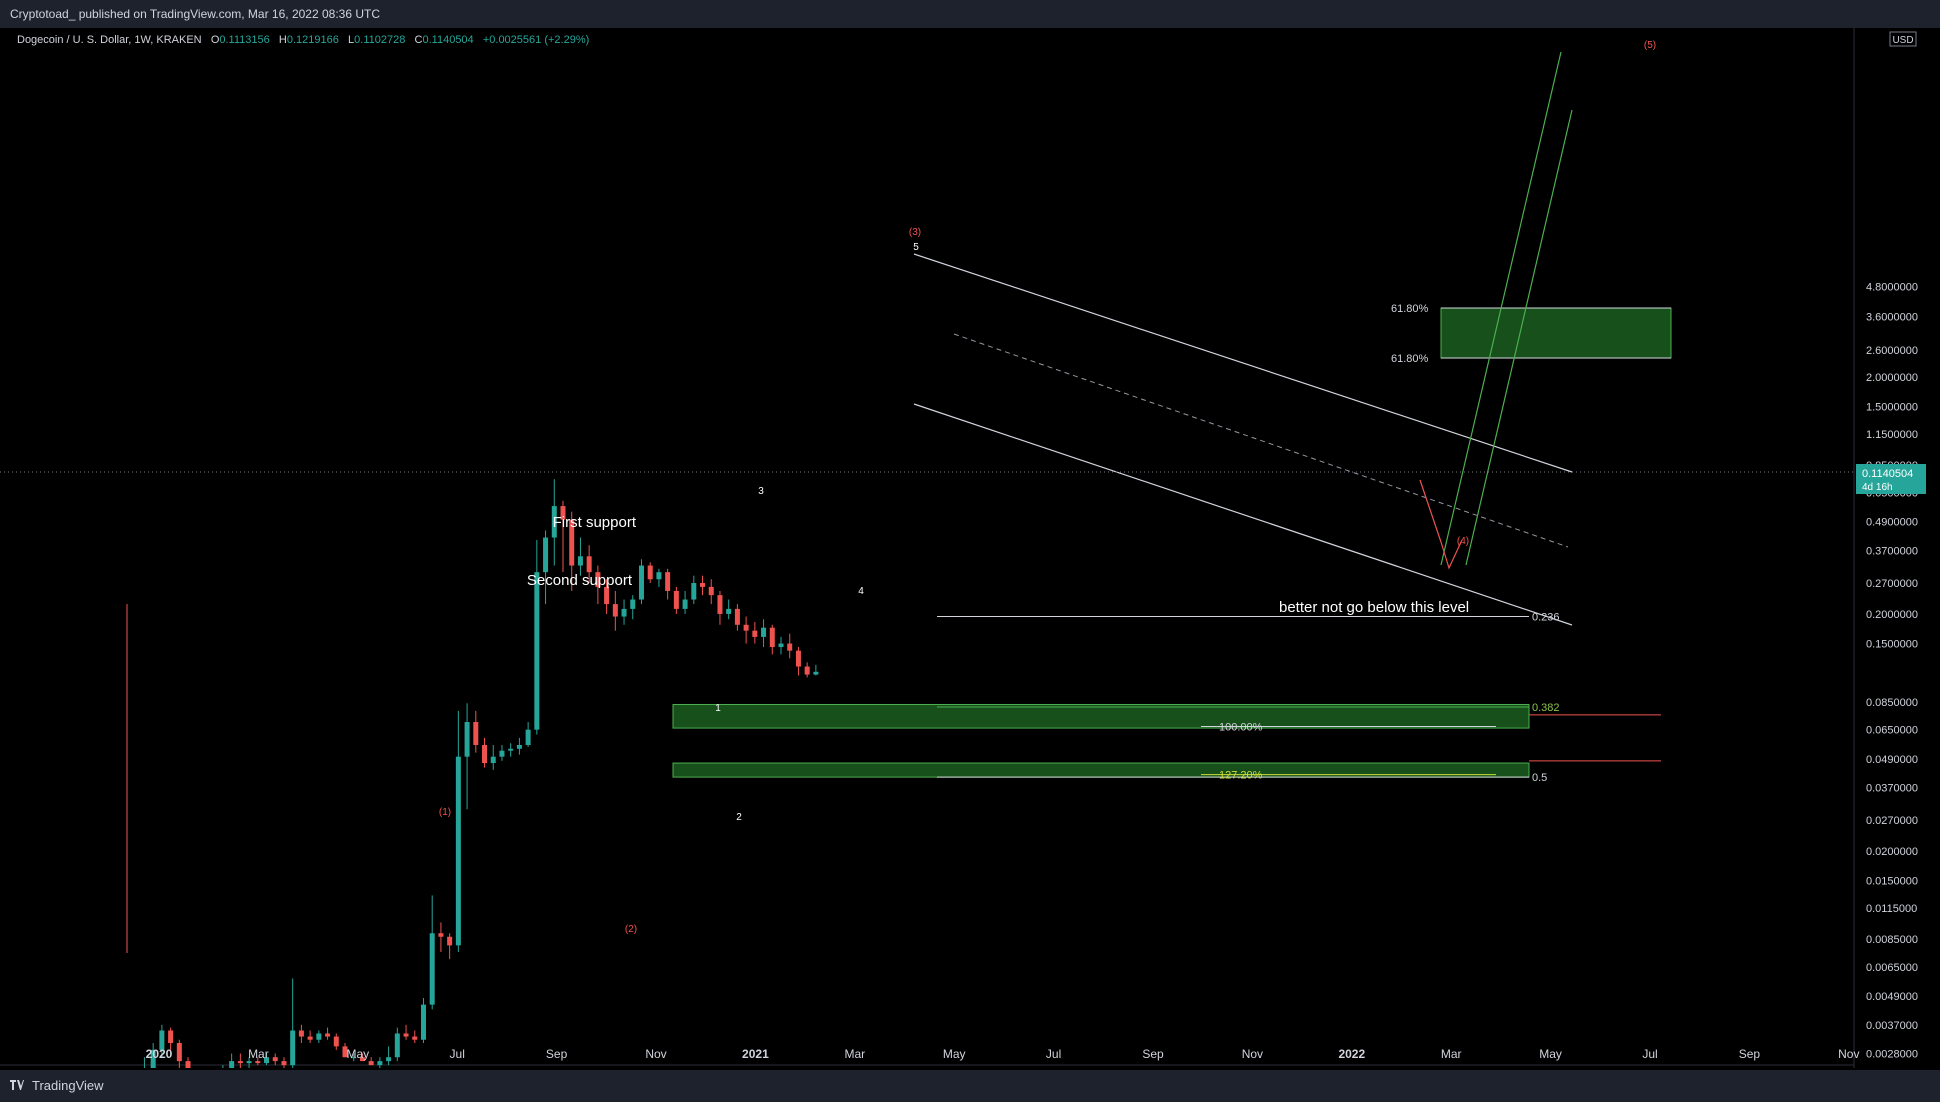 The image size is (1940, 1102). Describe the element at coordinates (595, 522) in the screenshot. I see `first-support-label: First support` at that location.